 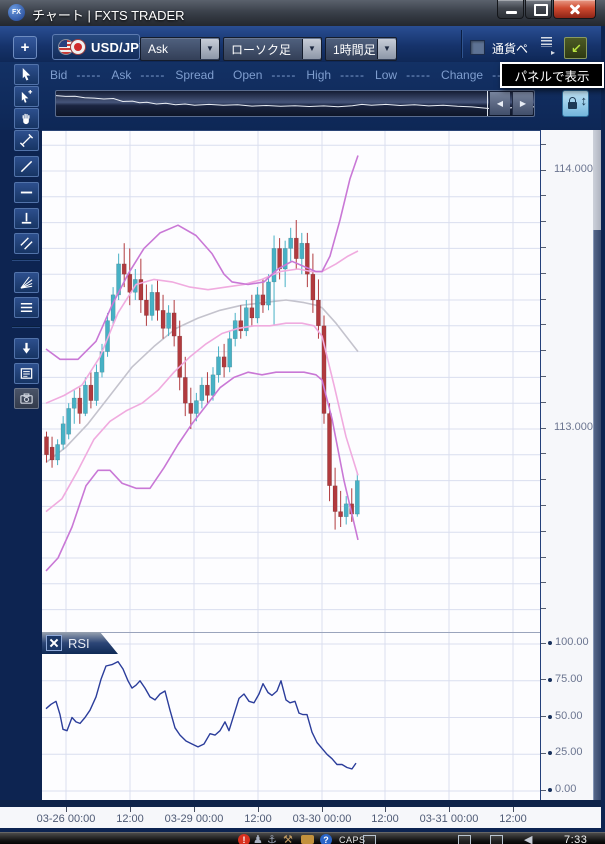 I want to click on toolbox-icon, so click(x=307, y=839).